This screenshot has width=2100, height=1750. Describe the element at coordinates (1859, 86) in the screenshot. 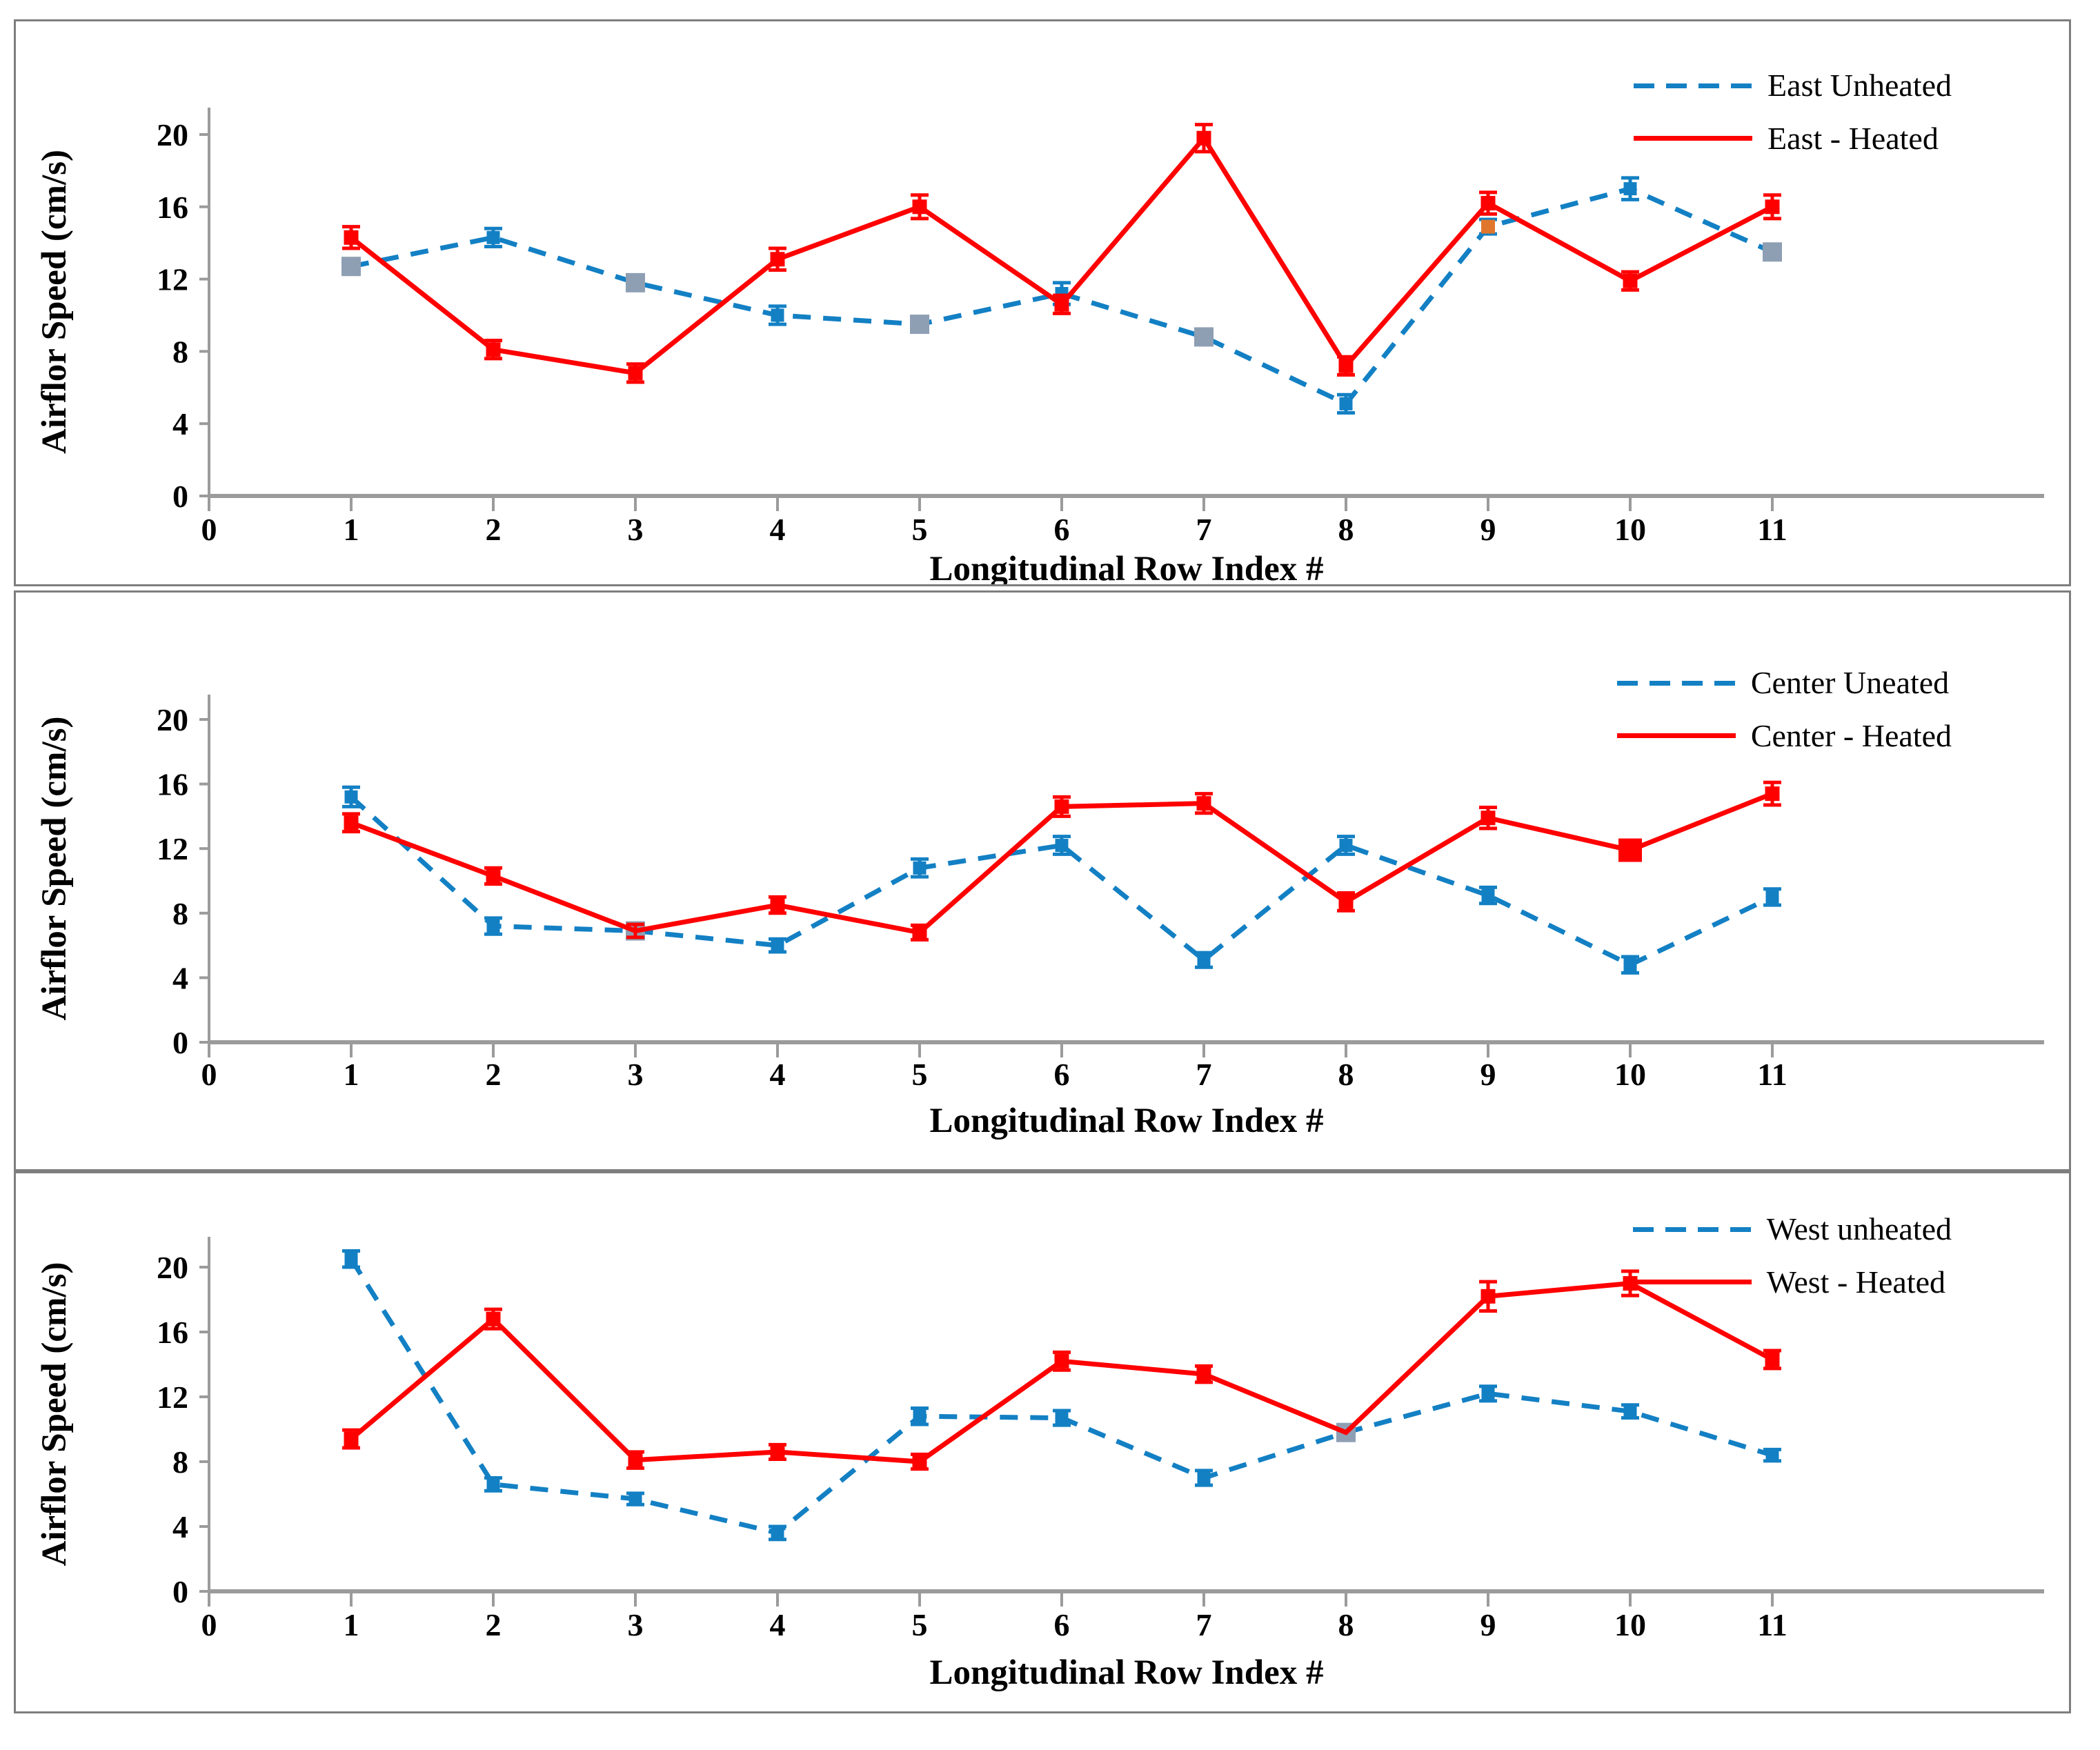

I see `legend-label: East Unheated` at that location.